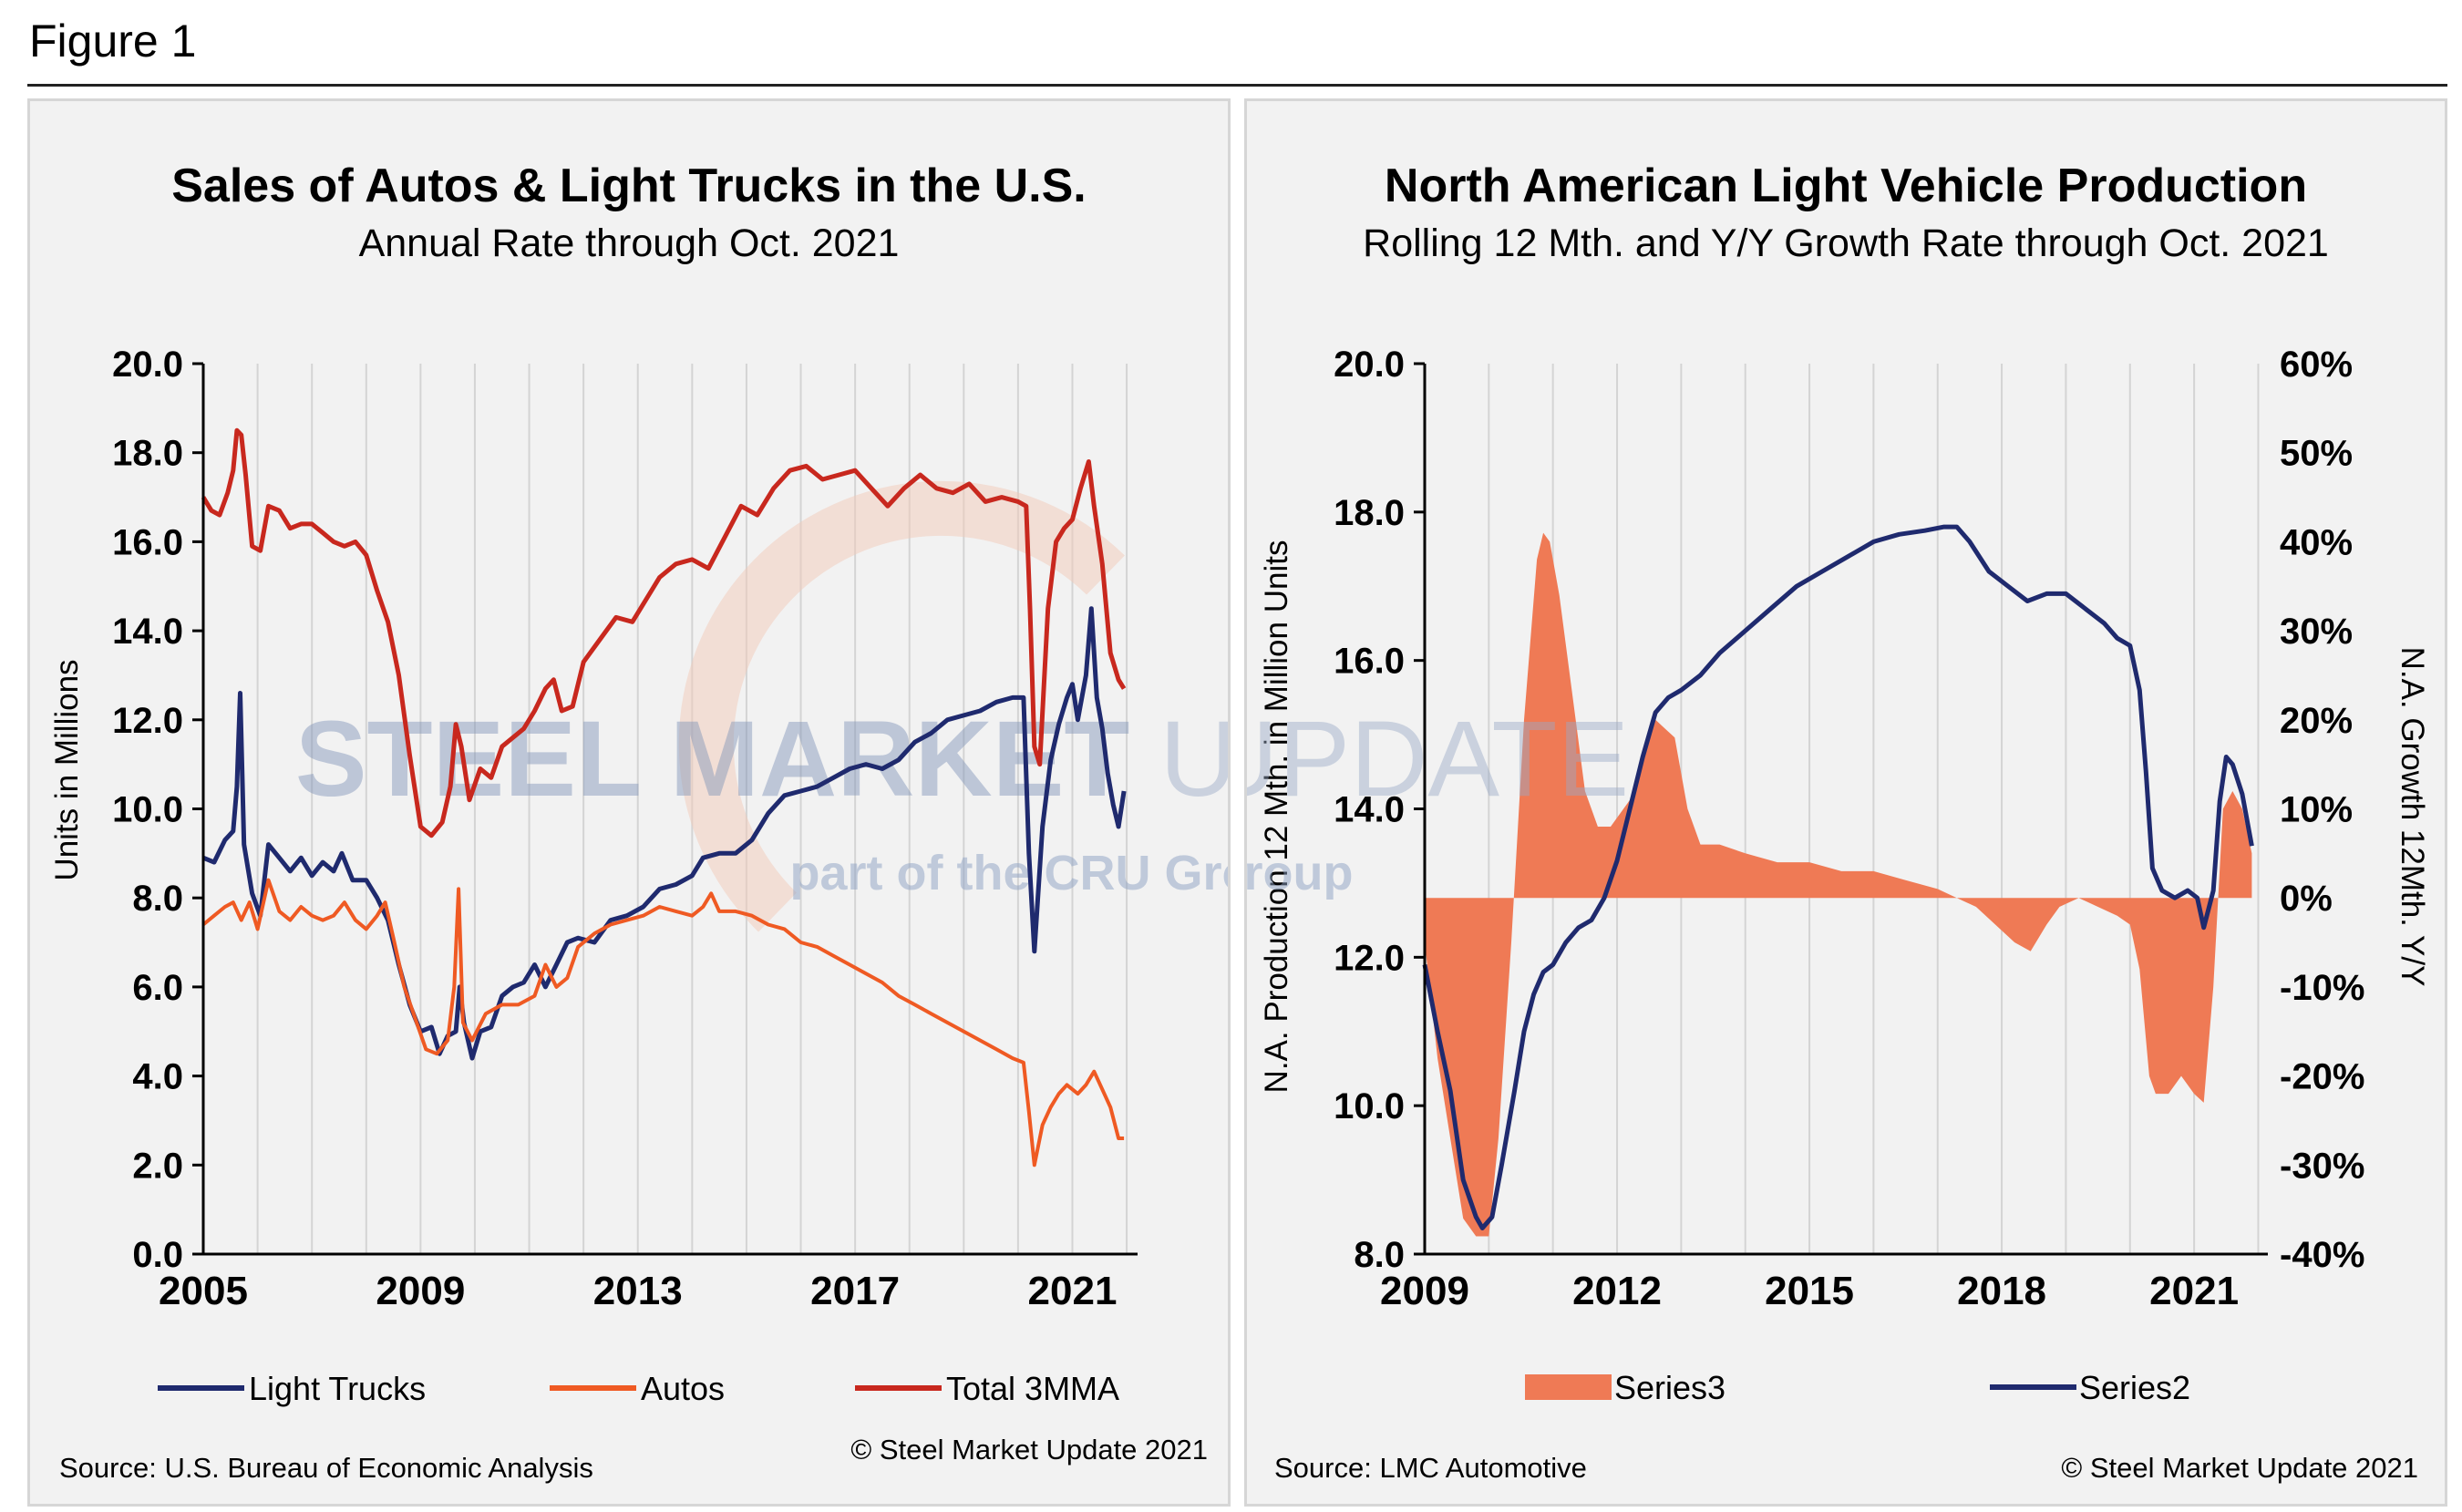  Describe the element at coordinates (1669, 1387) in the screenshot. I see `right-legend-label: Series3` at that location.